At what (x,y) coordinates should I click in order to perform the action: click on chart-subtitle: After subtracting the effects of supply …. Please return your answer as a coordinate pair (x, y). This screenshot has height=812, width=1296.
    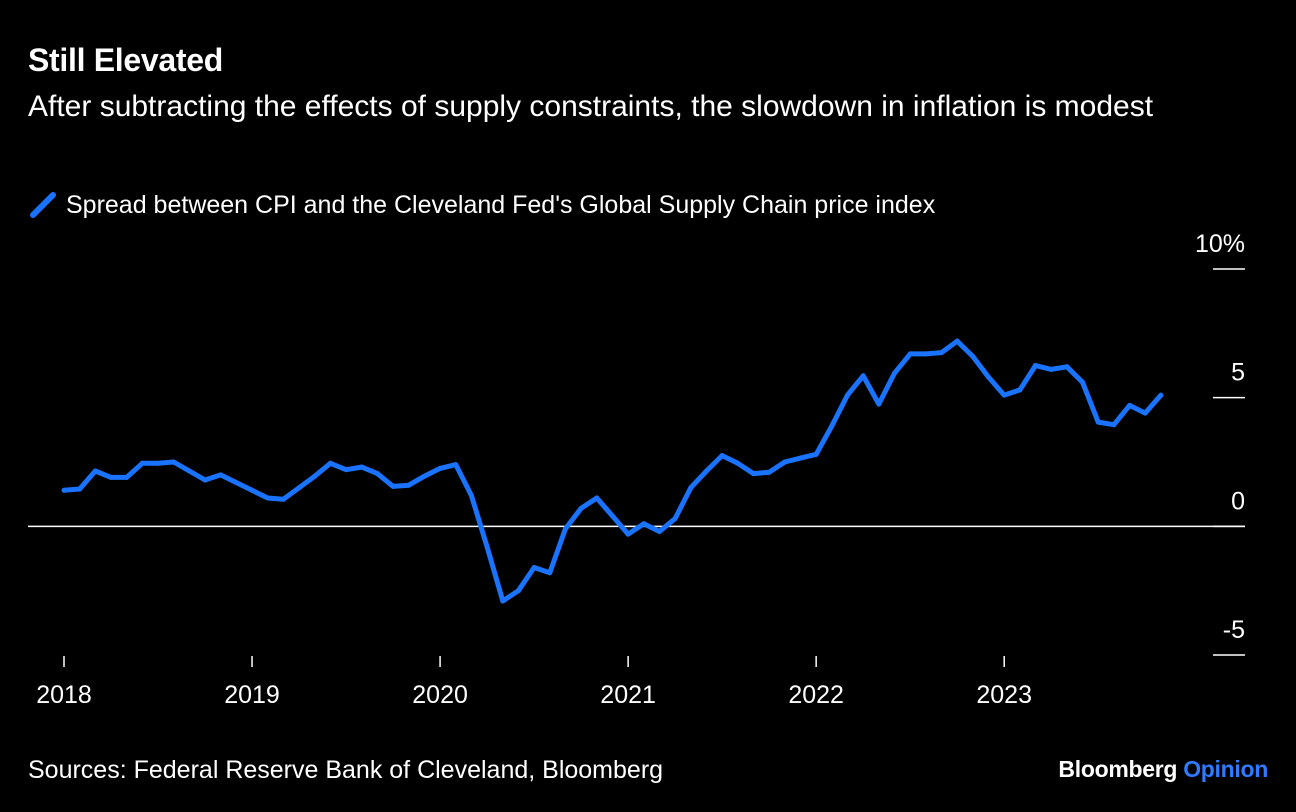
    Looking at the image, I should click on (591, 106).